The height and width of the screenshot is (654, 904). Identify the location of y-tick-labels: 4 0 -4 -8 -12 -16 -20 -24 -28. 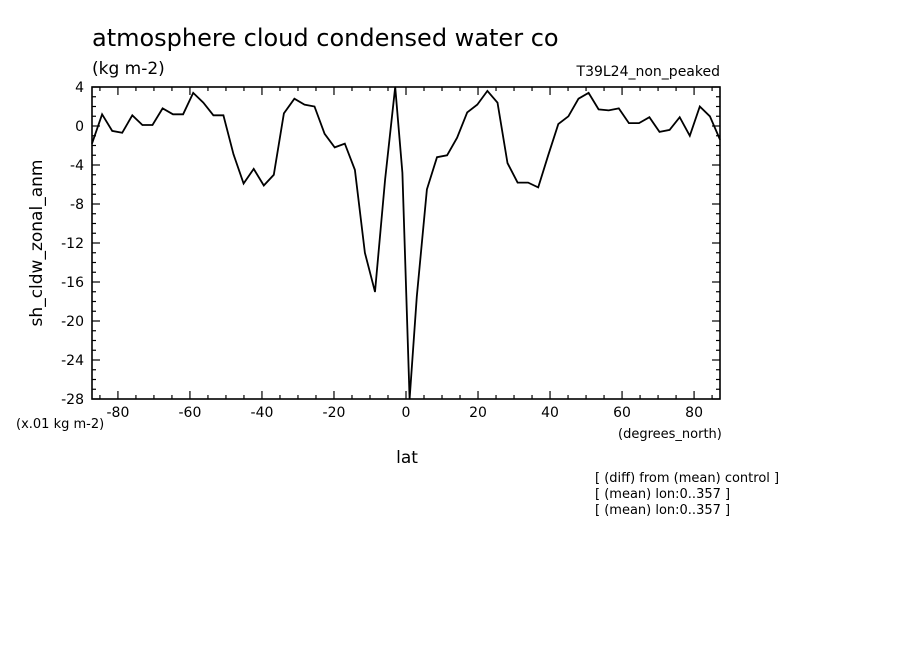
(72, 244).